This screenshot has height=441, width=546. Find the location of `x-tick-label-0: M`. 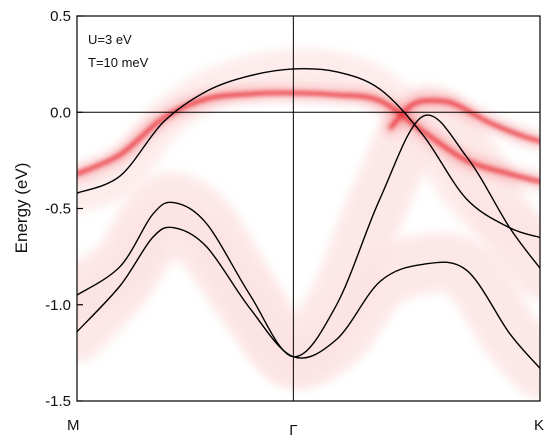

x-tick-label-0: M is located at coordinates (73, 425).